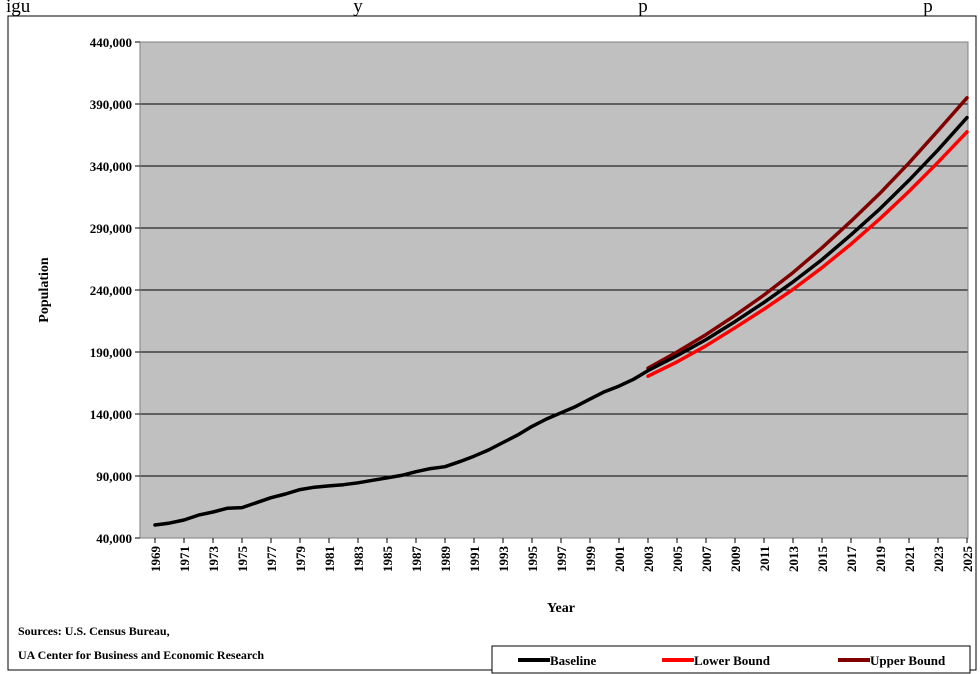 This screenshot has width=980, height=674. Describe the element at coordinates (908, 660) in the screenshot. I see `legend-label: Upper Bound` at that location.